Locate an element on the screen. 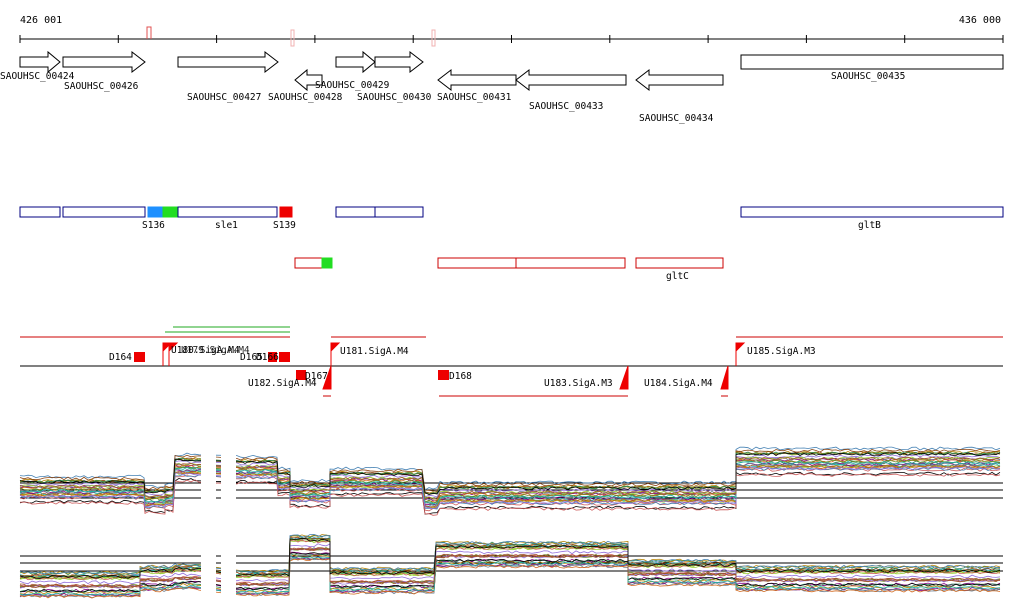 The image size is (1024, 611). gene-arrow: SAOUHSC_00427 is located at coordinates (228, 76).